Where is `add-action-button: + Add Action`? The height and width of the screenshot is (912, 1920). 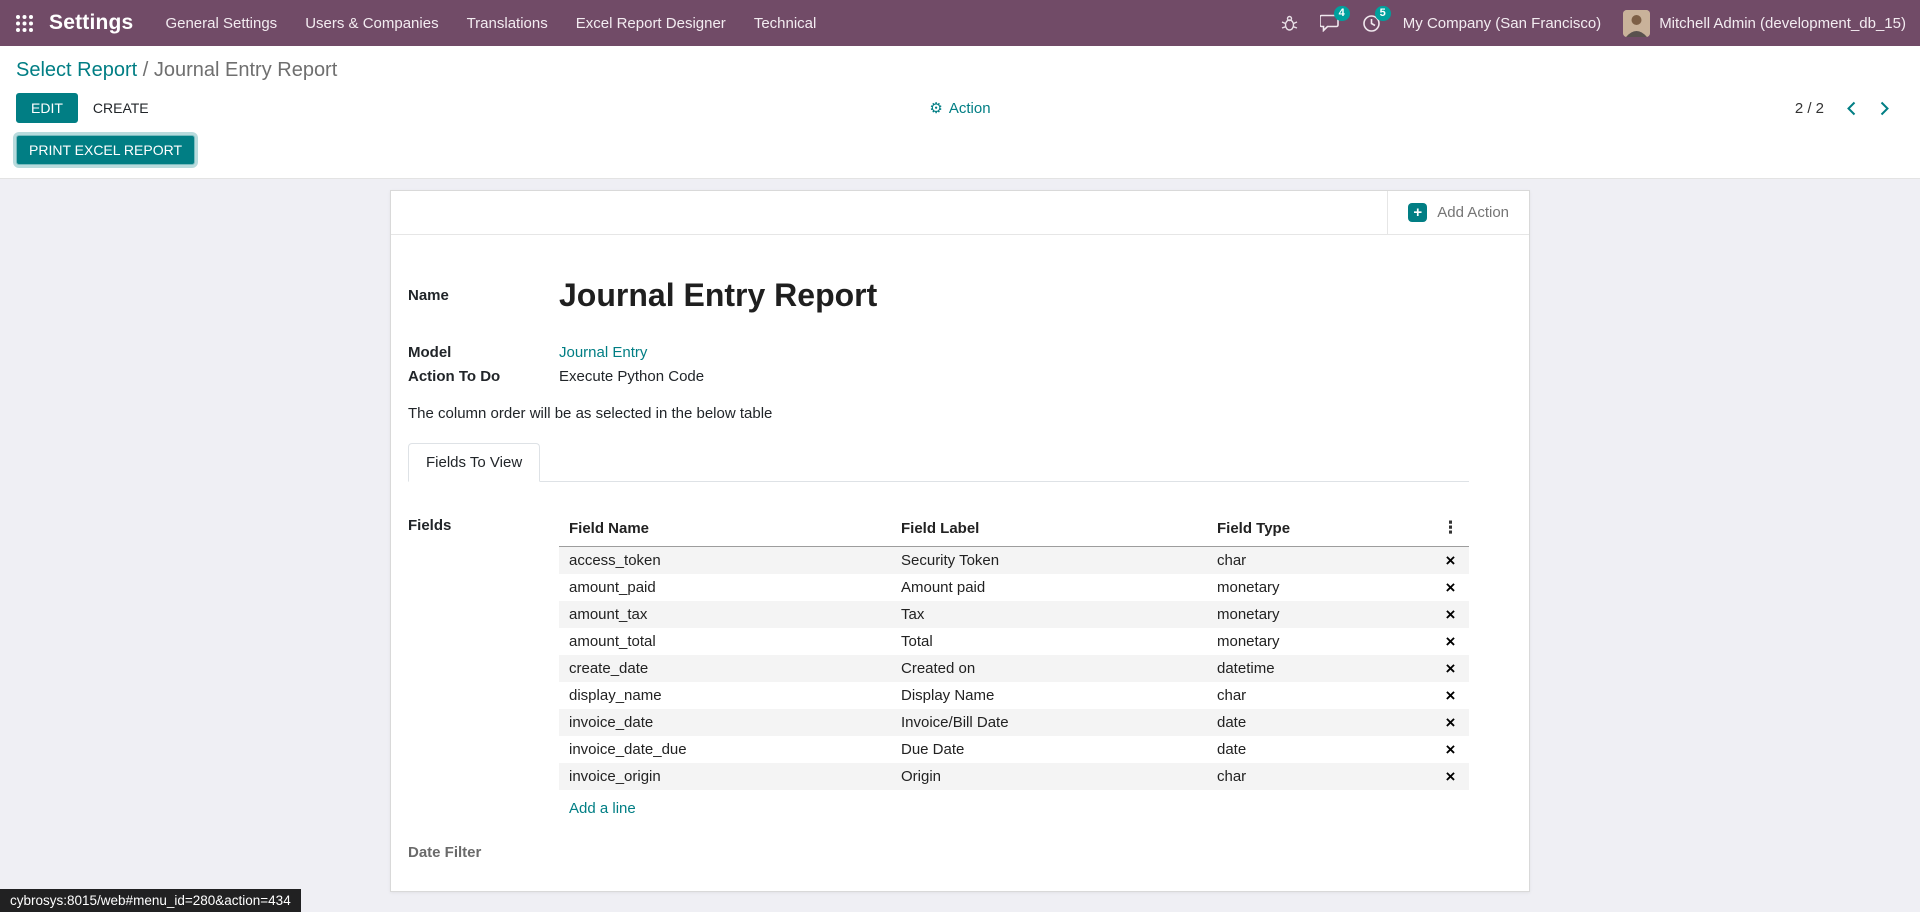
add-action-button: + Add Action is located at coordinates (1458, 212).